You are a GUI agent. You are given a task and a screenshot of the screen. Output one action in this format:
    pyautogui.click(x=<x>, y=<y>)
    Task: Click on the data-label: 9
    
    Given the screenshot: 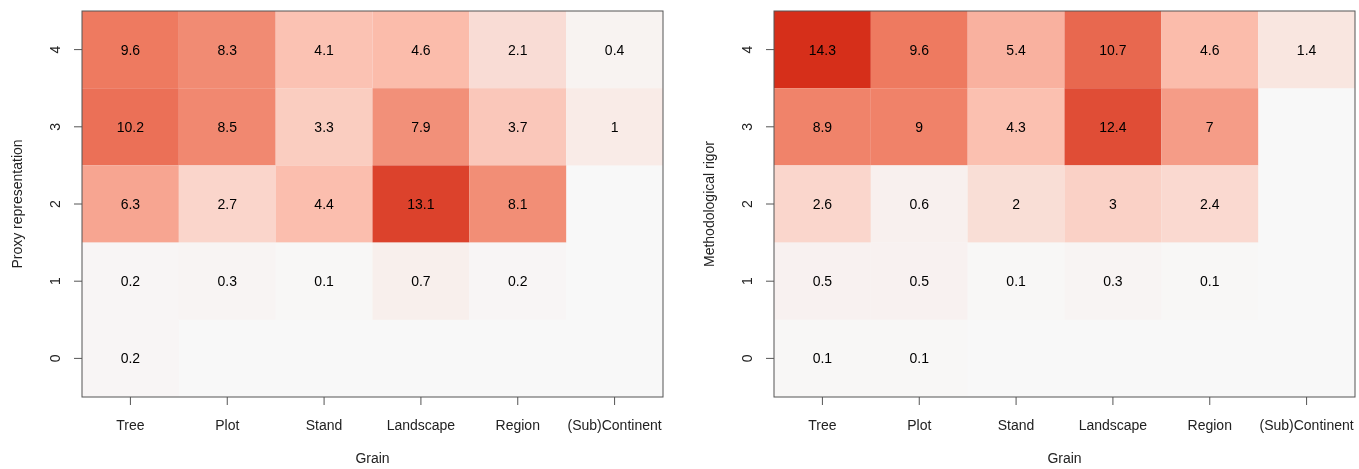 What is the action you would take?
    pyautogui.click(x=919, y=126)
    